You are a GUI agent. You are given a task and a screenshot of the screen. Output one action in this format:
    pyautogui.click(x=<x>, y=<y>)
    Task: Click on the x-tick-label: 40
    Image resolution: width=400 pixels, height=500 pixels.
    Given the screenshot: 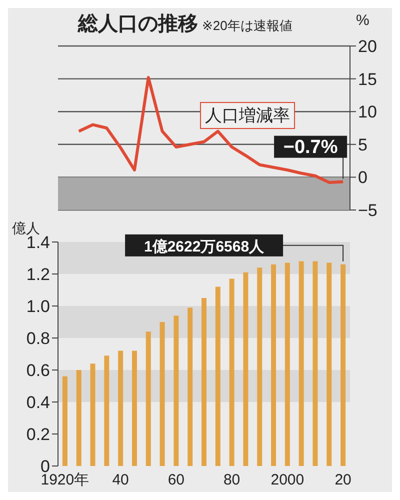 What is the action you would take?
    pyautogui.click(x=120, y=480)
    